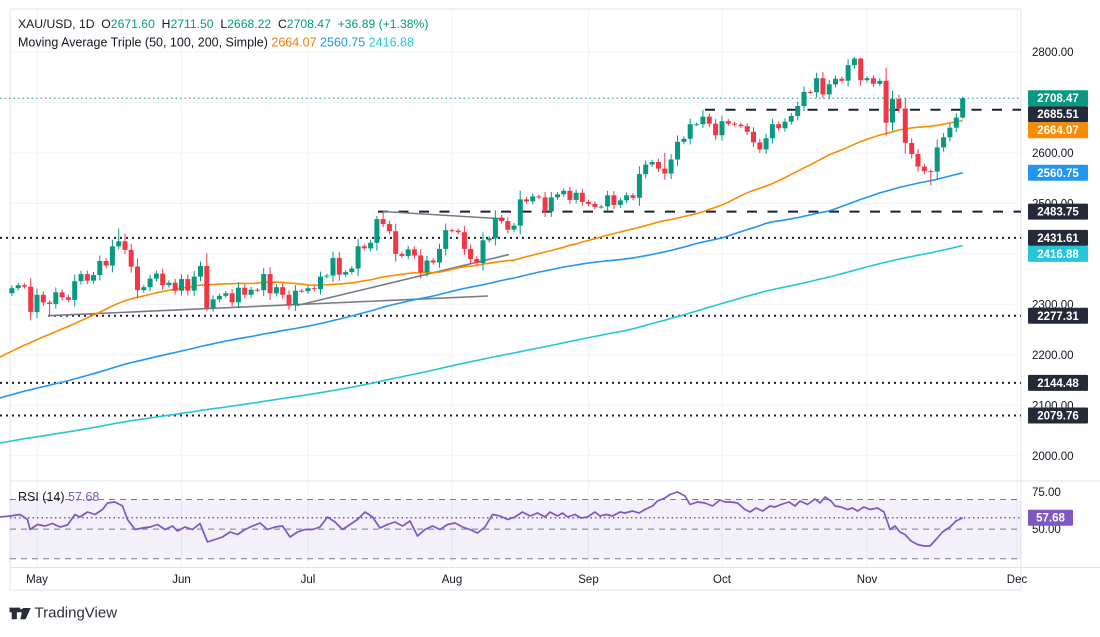  Describe the element at coordinates (867, 580) in the screenshot. I see `svg-text: Nov` at that location.